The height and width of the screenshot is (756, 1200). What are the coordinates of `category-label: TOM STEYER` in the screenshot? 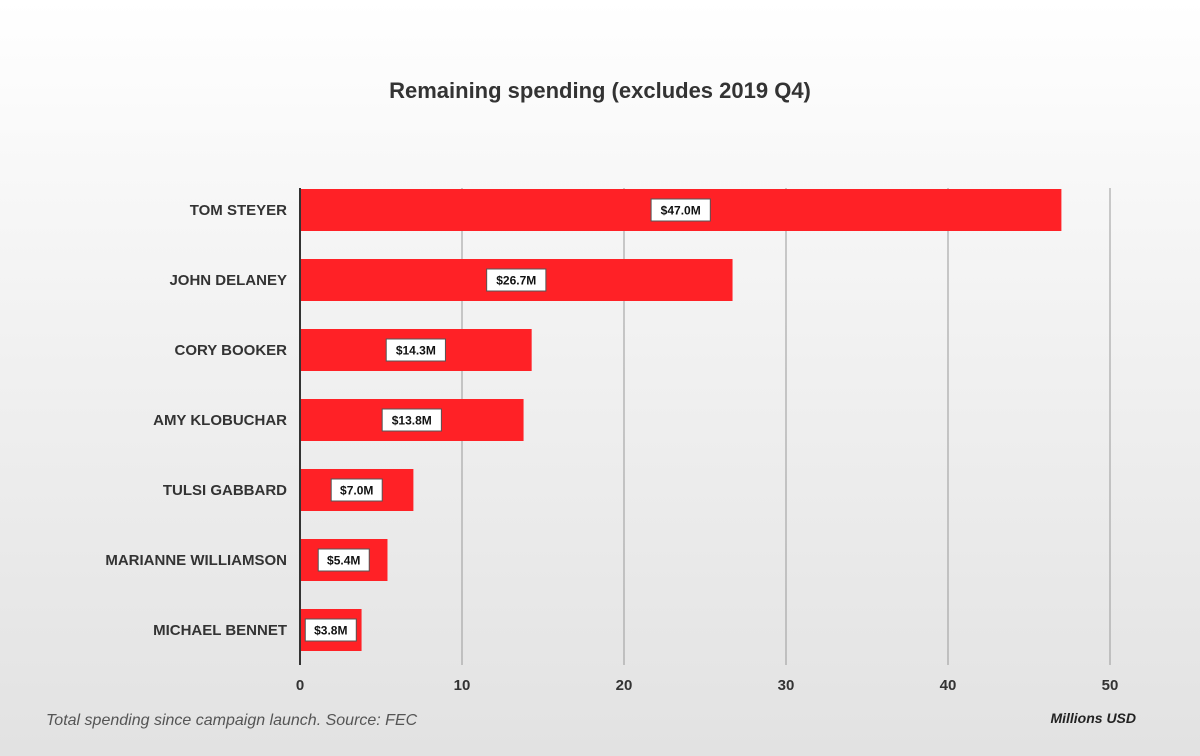 It's located at (238, 210).